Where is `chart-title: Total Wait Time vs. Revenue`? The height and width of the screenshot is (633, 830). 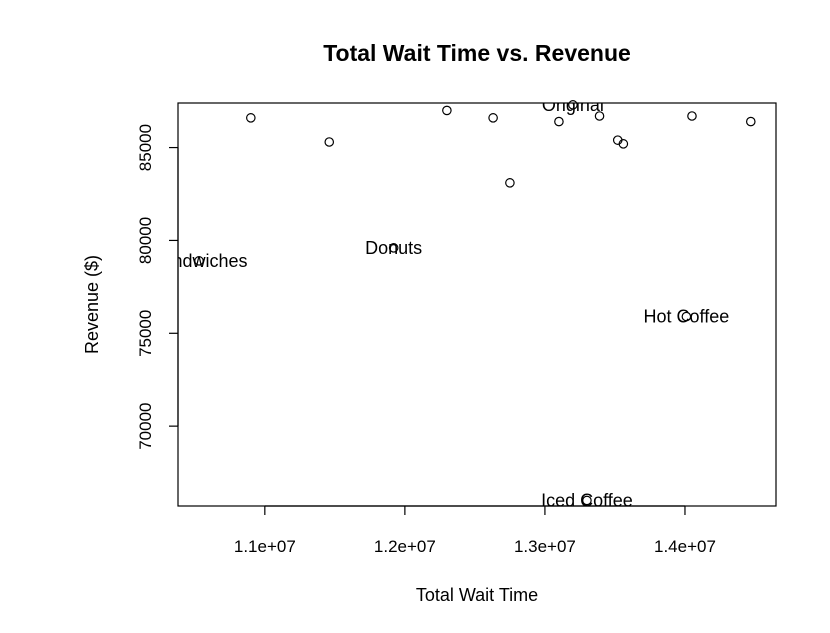
chart-title: Total Wait Time vs. Revenue is located at coordinates (477, 53).